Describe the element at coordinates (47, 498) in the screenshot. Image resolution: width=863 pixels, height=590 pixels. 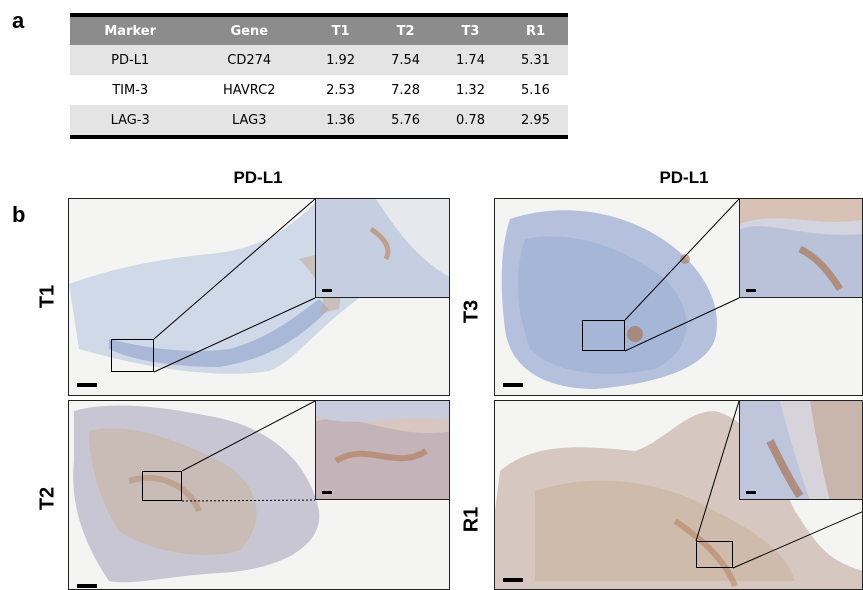
I see `label-t2: T2` at that location.